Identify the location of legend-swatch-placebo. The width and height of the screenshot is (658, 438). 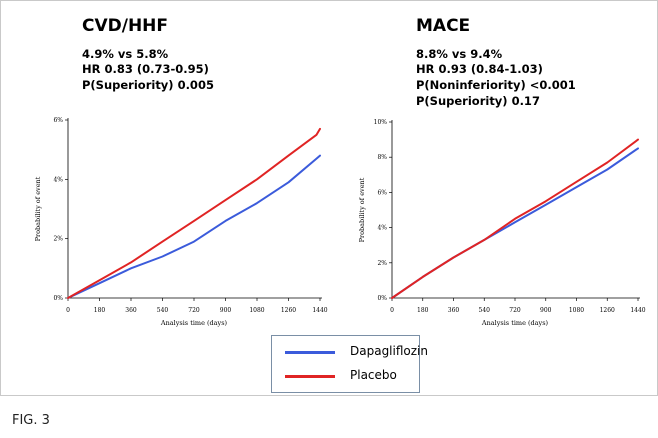
(310, 376).